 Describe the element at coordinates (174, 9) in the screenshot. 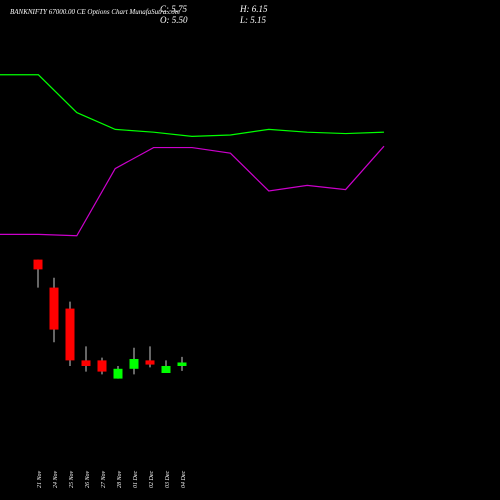

I see `summary-close: C: 5.75` at that location.